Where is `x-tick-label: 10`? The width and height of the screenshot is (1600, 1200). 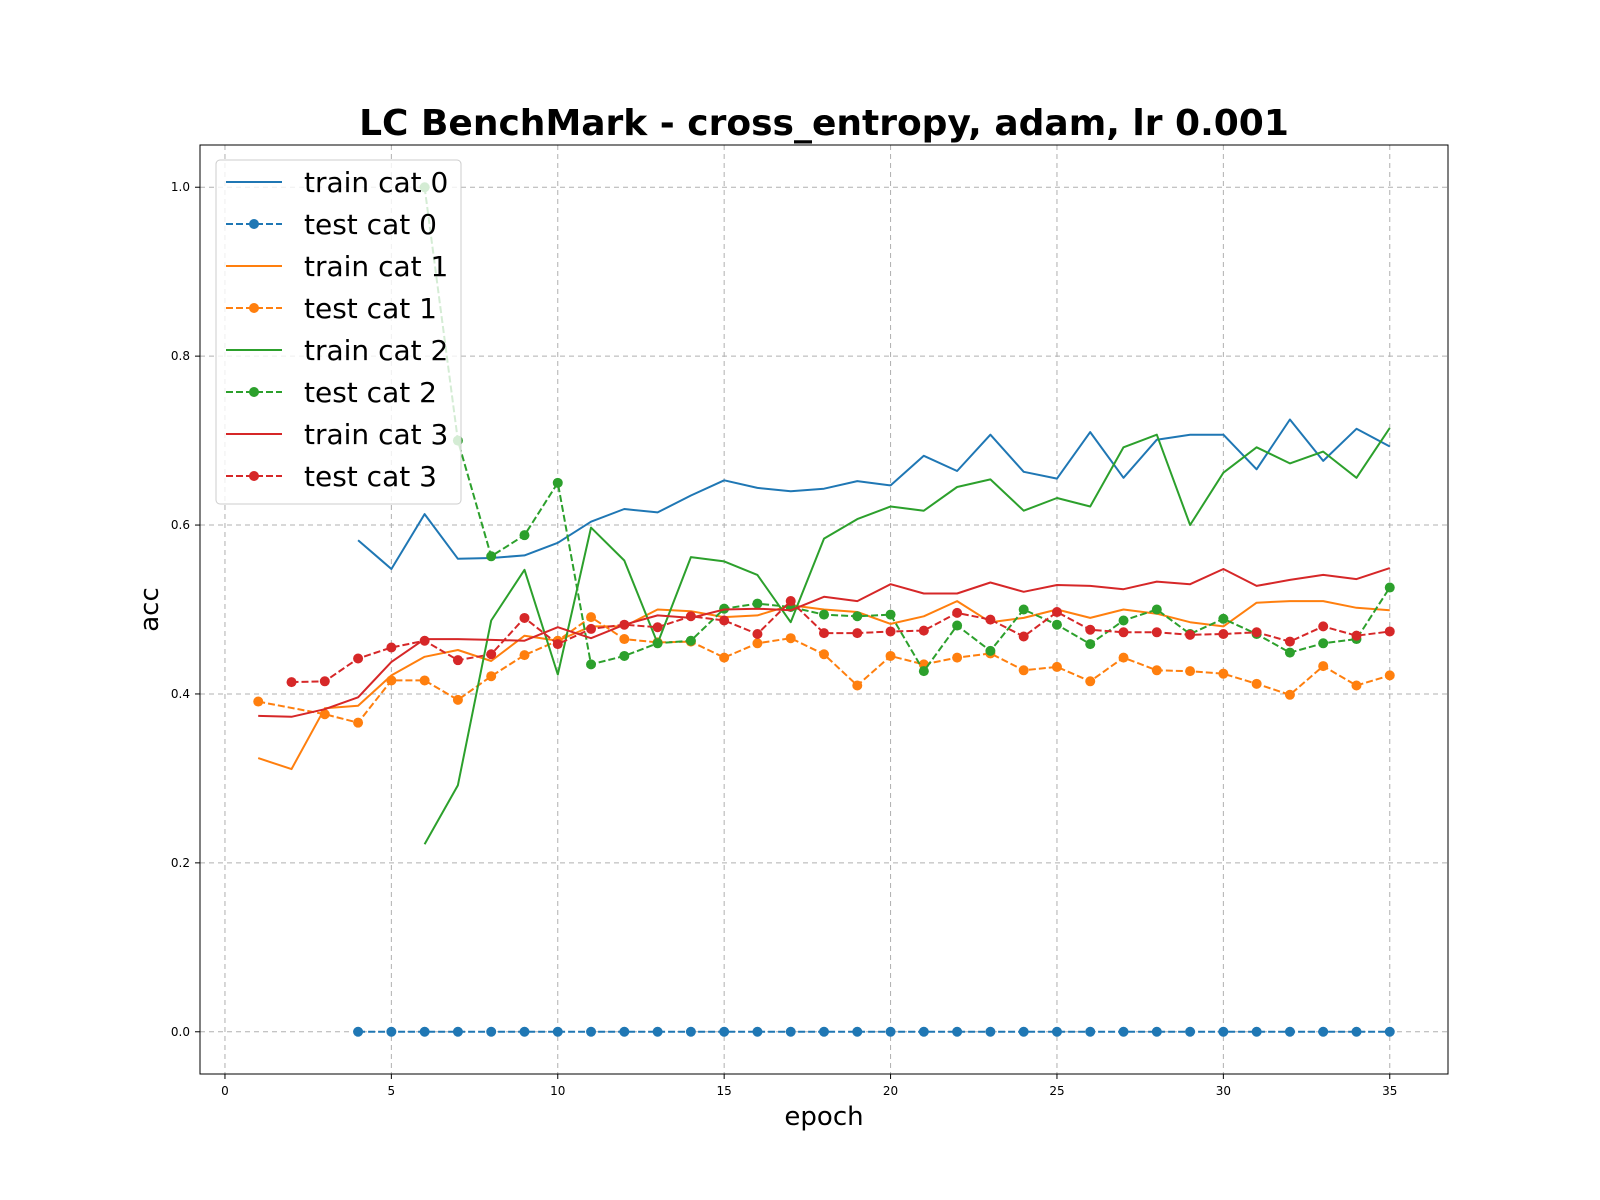 x-tick-label: 10 is located at coordinates (557, 1091).